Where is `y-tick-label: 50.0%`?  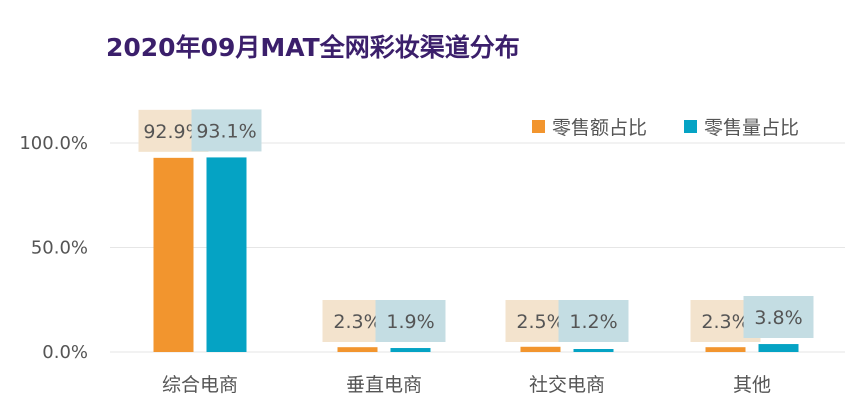
y-tick-label: 50.0% is located at coordinates (59, 248).